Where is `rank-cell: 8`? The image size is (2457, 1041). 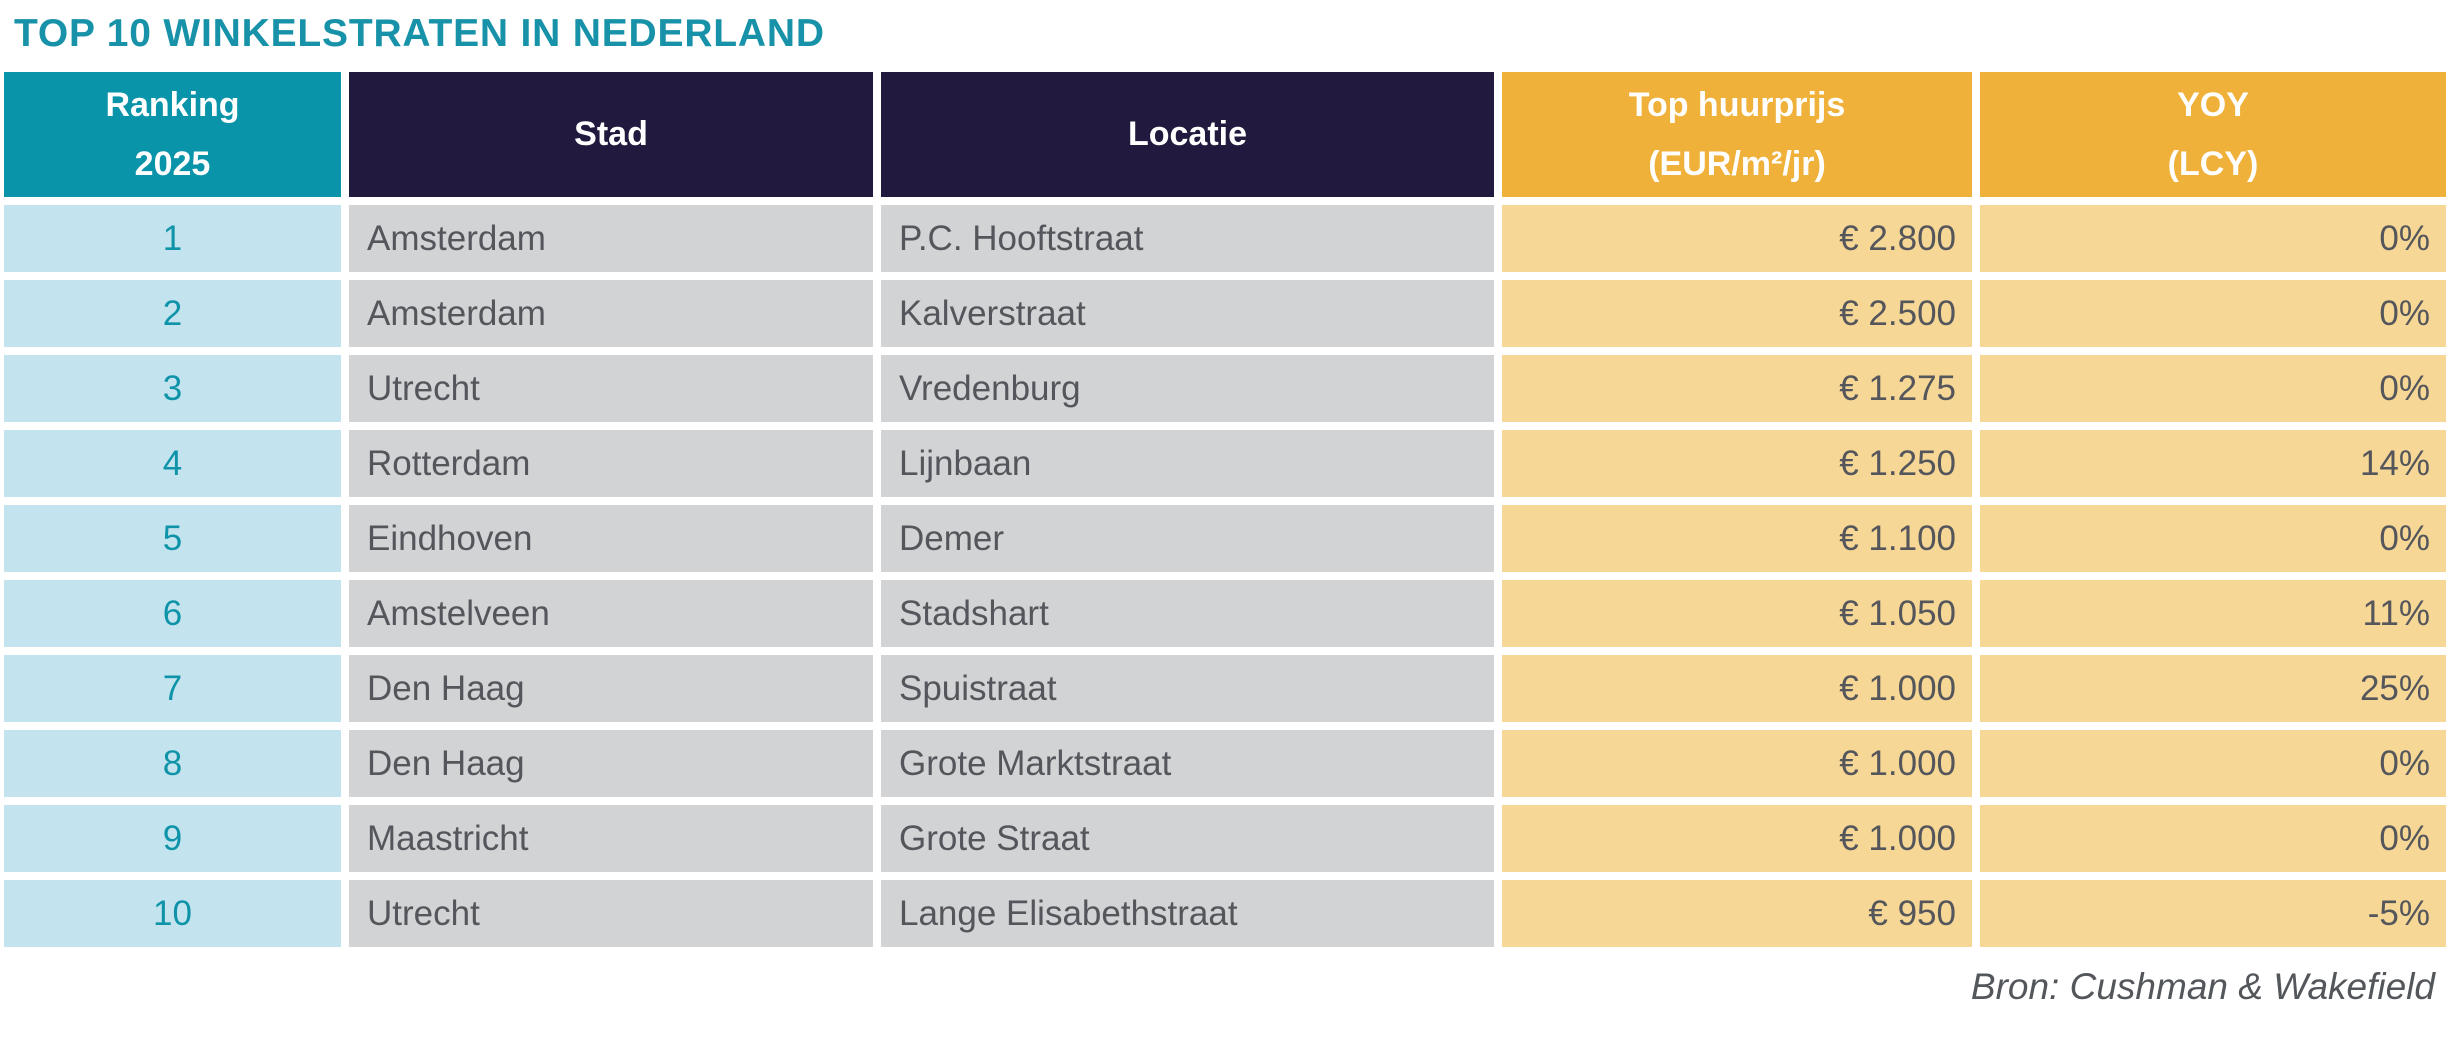
rank-cell: 8 is located at coordinates (172, 763).